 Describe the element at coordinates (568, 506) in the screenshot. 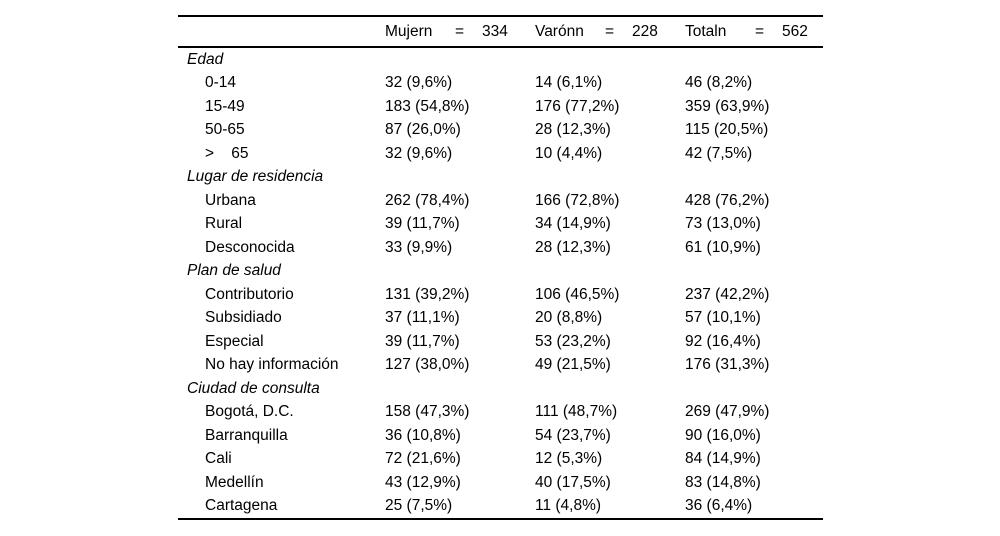

I see `cell-varon: 11 (4,8%)` at that location.